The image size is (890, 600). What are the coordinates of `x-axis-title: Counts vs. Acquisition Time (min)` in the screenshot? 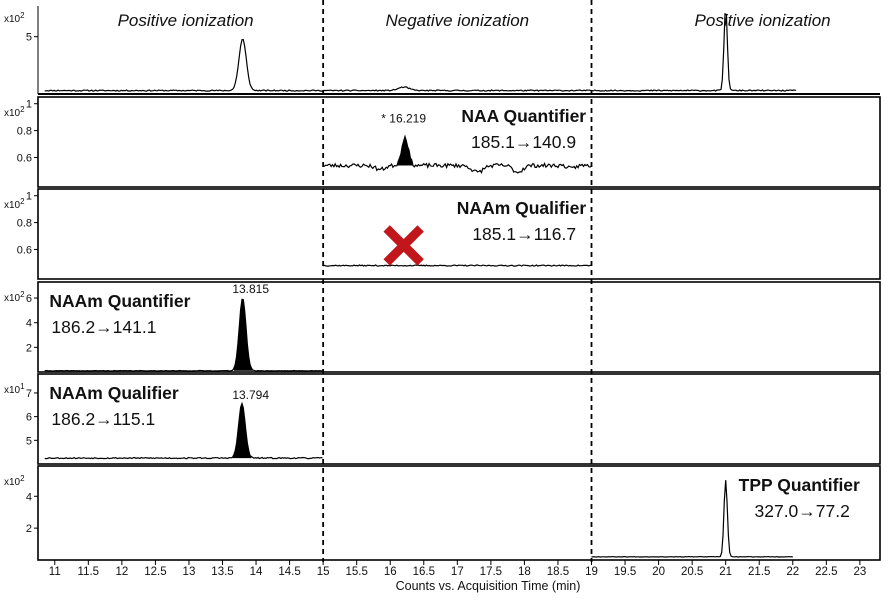 It's located at (488, 586).